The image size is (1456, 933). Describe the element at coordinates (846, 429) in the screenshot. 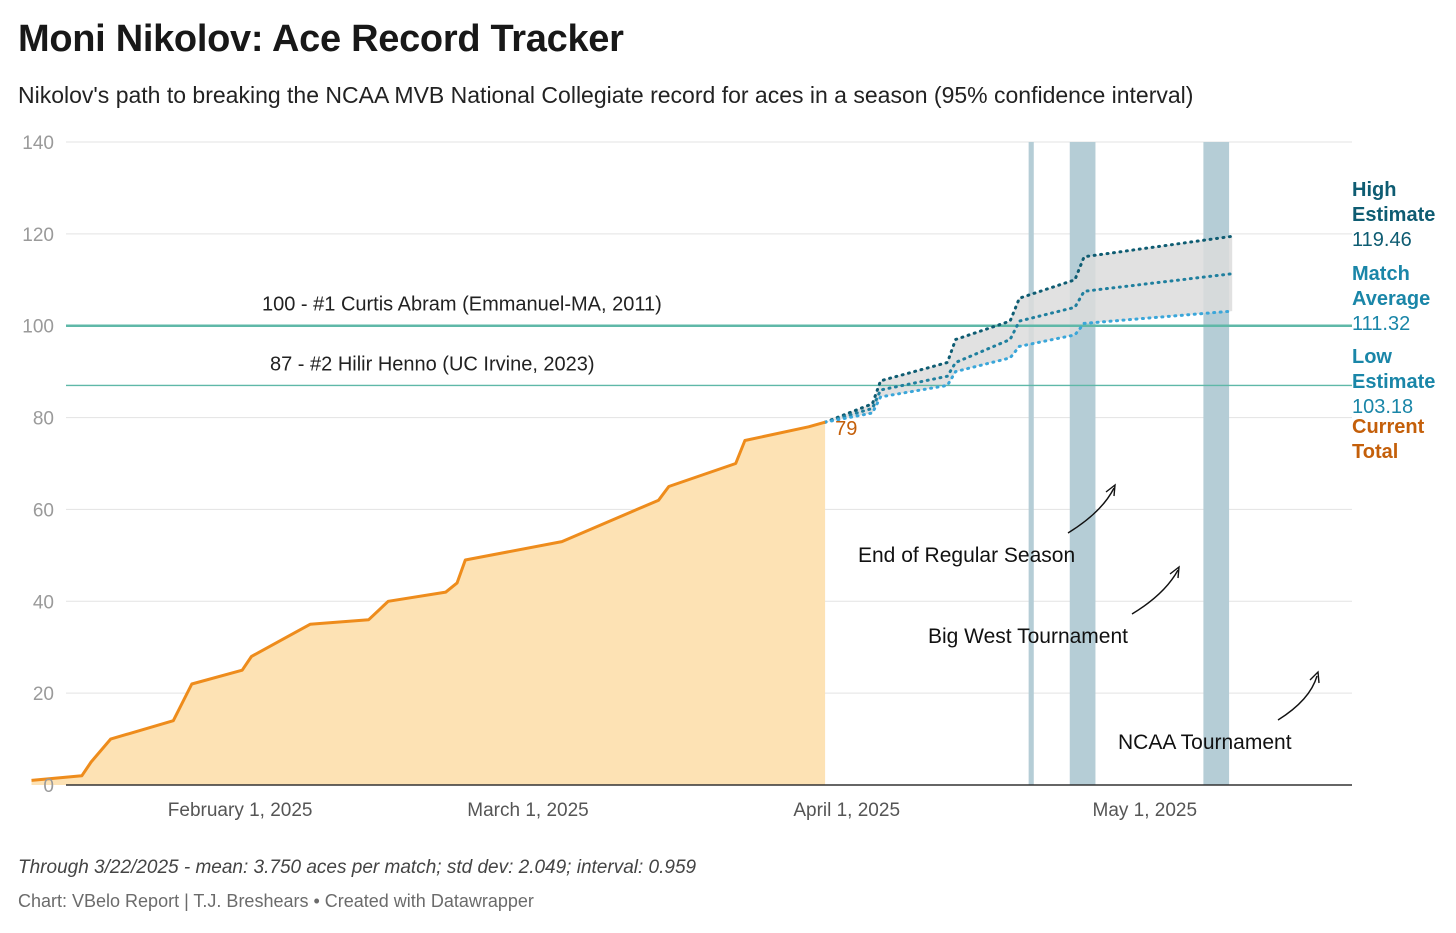

I see `current-total-value: 79` at that location.